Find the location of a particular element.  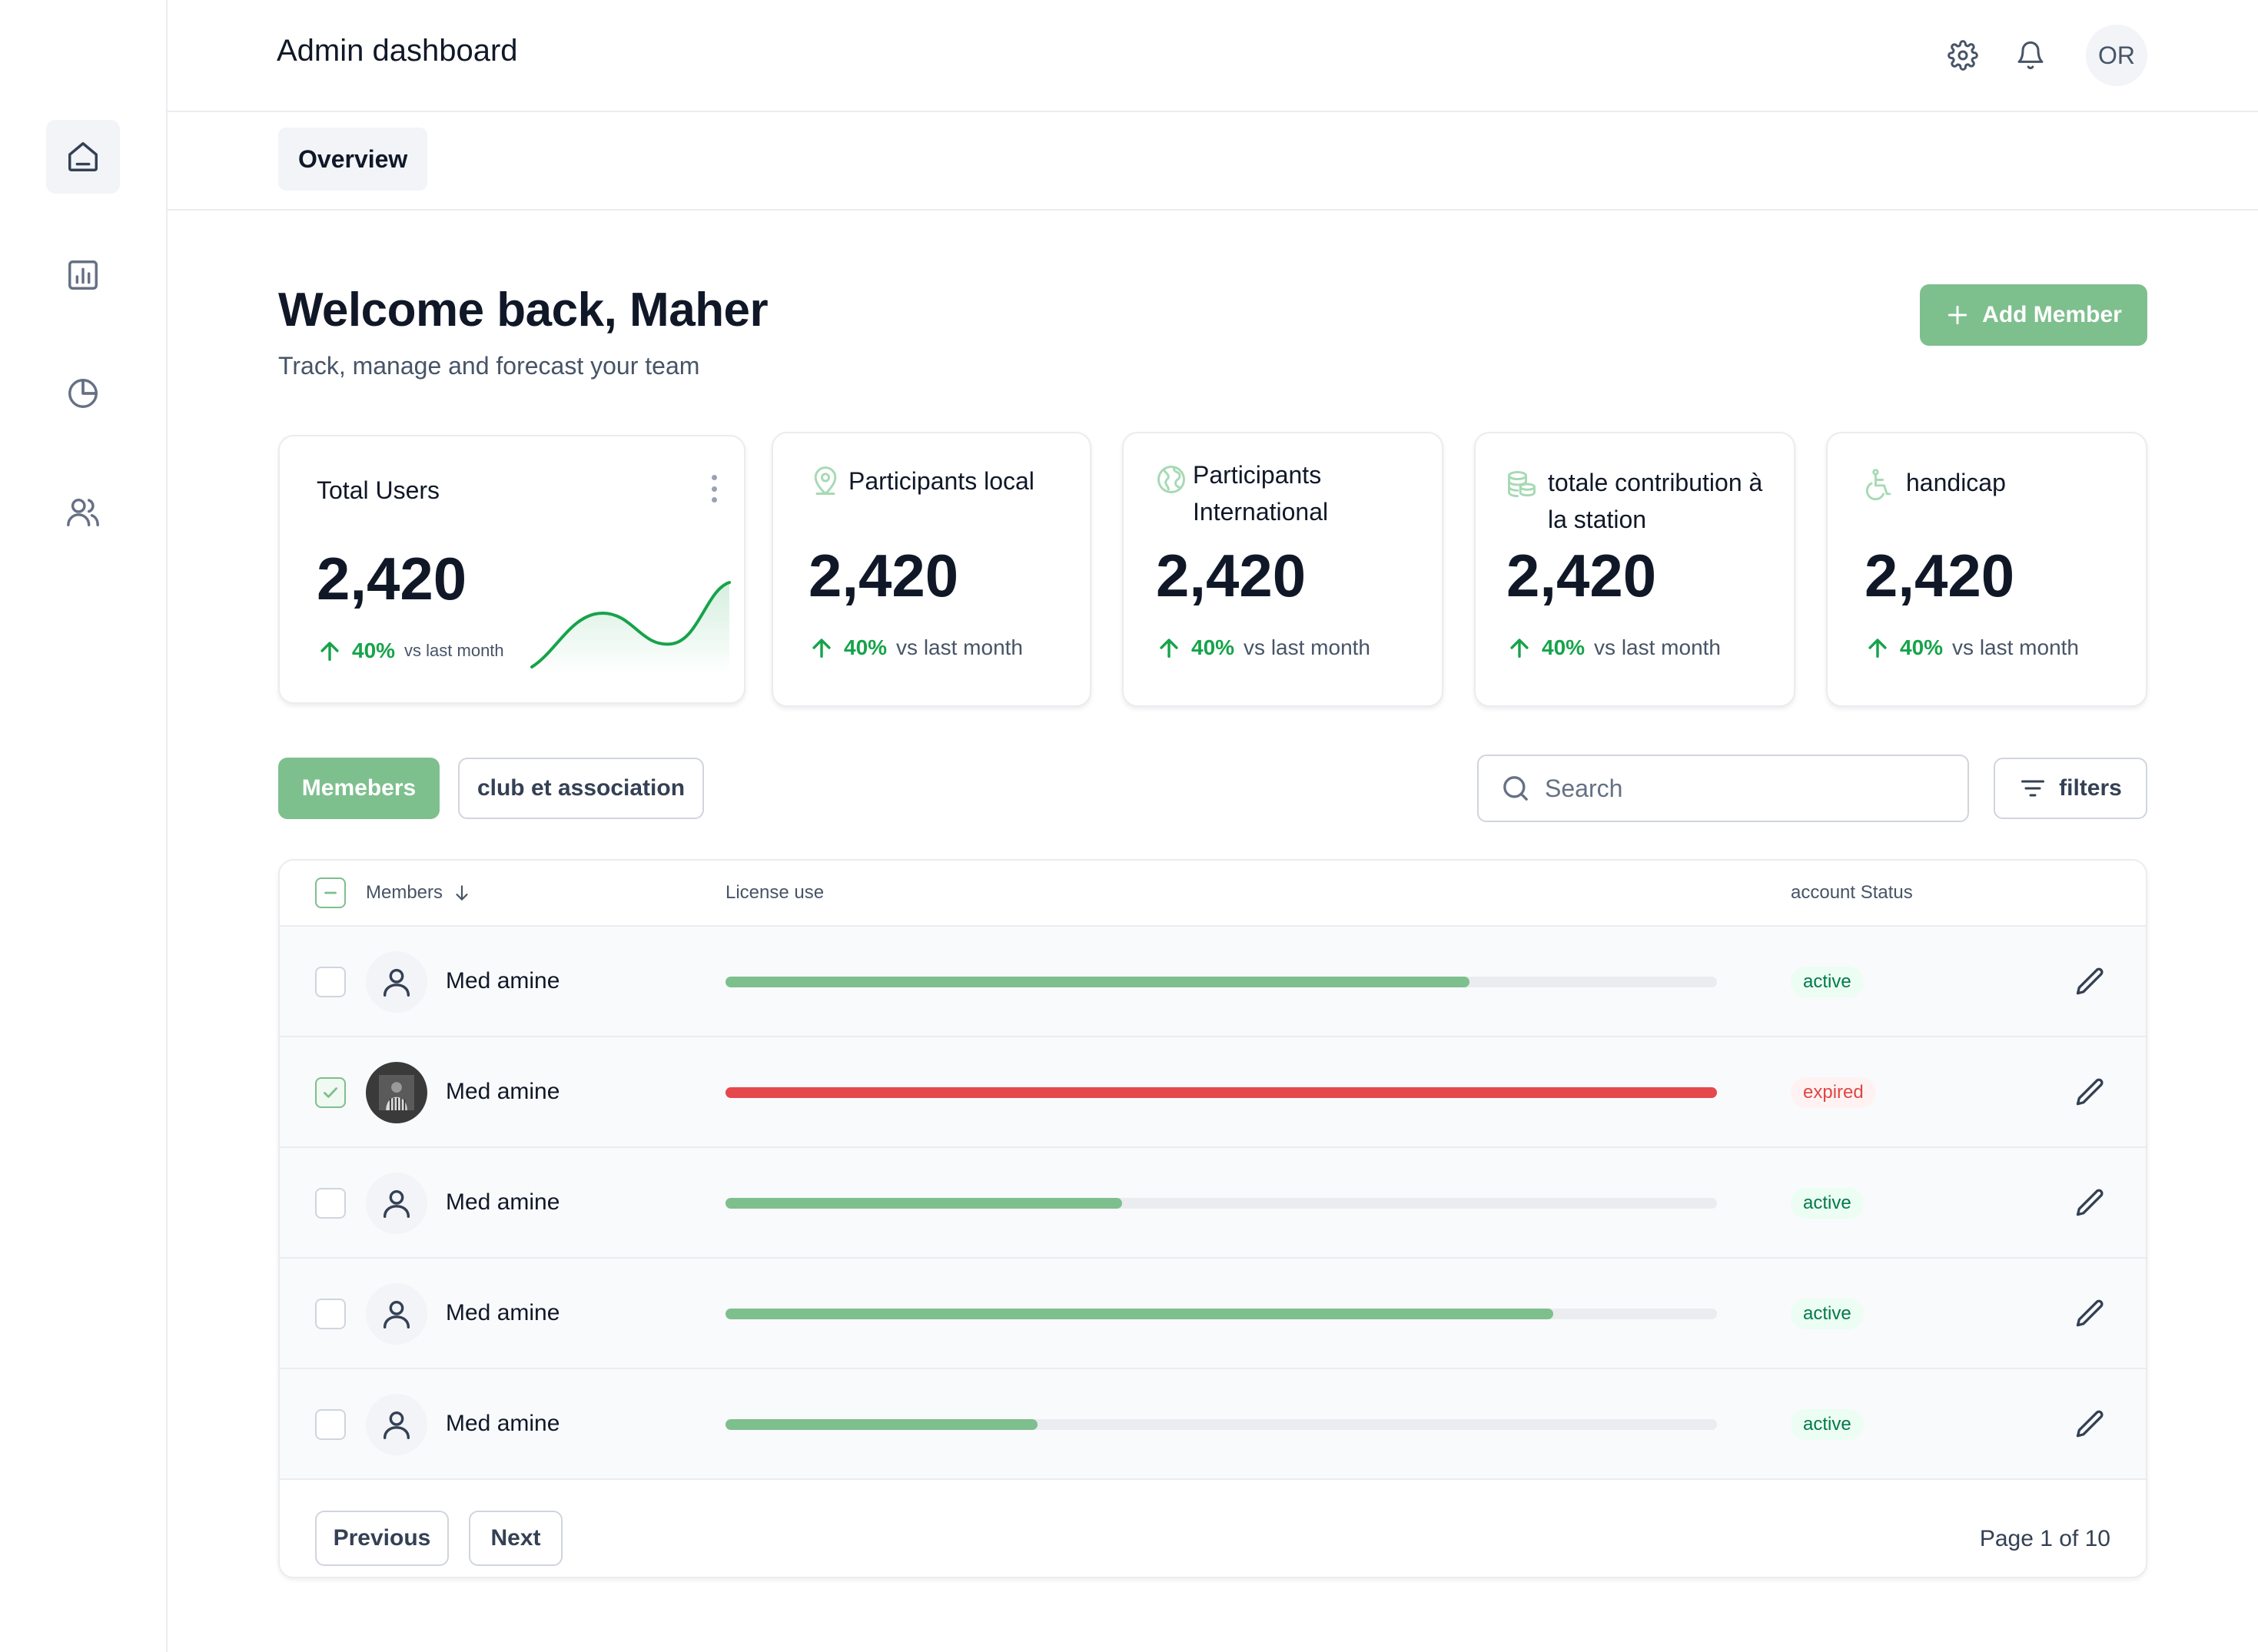

add-member-button: Add Member is located at coordinates (2033, 315).